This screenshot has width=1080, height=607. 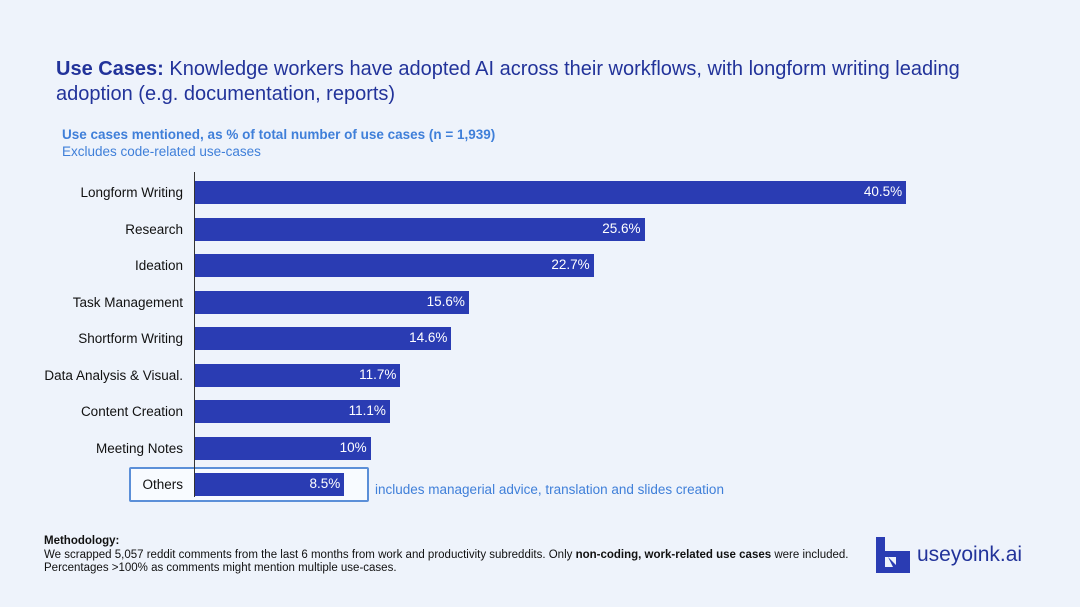 I want to click on bar: 25.6%, so click(x=420, y=229).